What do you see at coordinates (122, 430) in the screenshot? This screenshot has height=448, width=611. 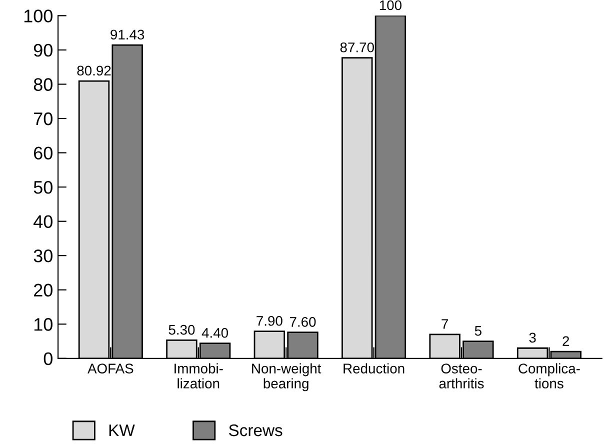 I see `legend-label: KW` at bounding box center [122, 430].